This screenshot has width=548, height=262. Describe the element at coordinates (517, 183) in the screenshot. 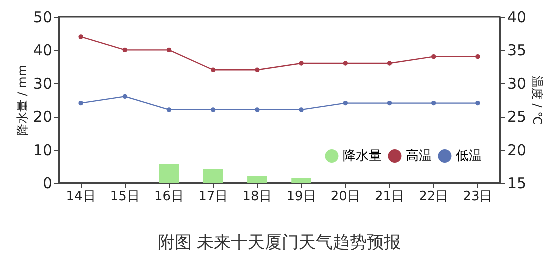

I see `y2-tick-label: 15` at that location.